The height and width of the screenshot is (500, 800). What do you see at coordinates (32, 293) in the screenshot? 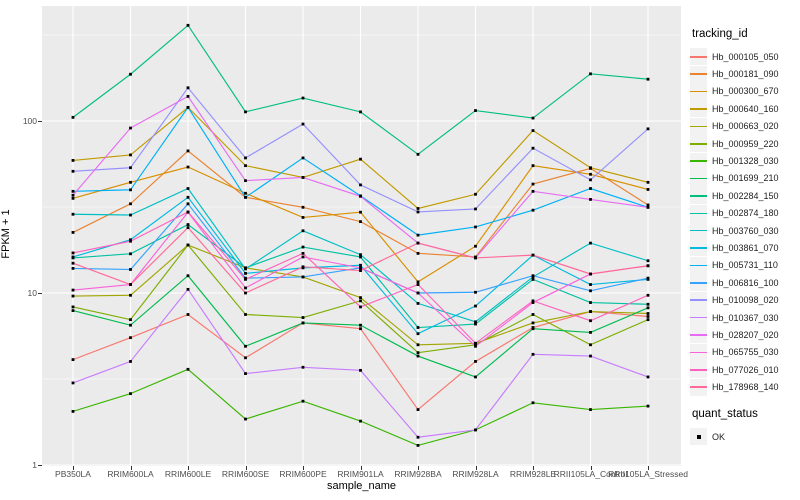
I see `y-tick-label: 10` at bounding box center [32, 293].